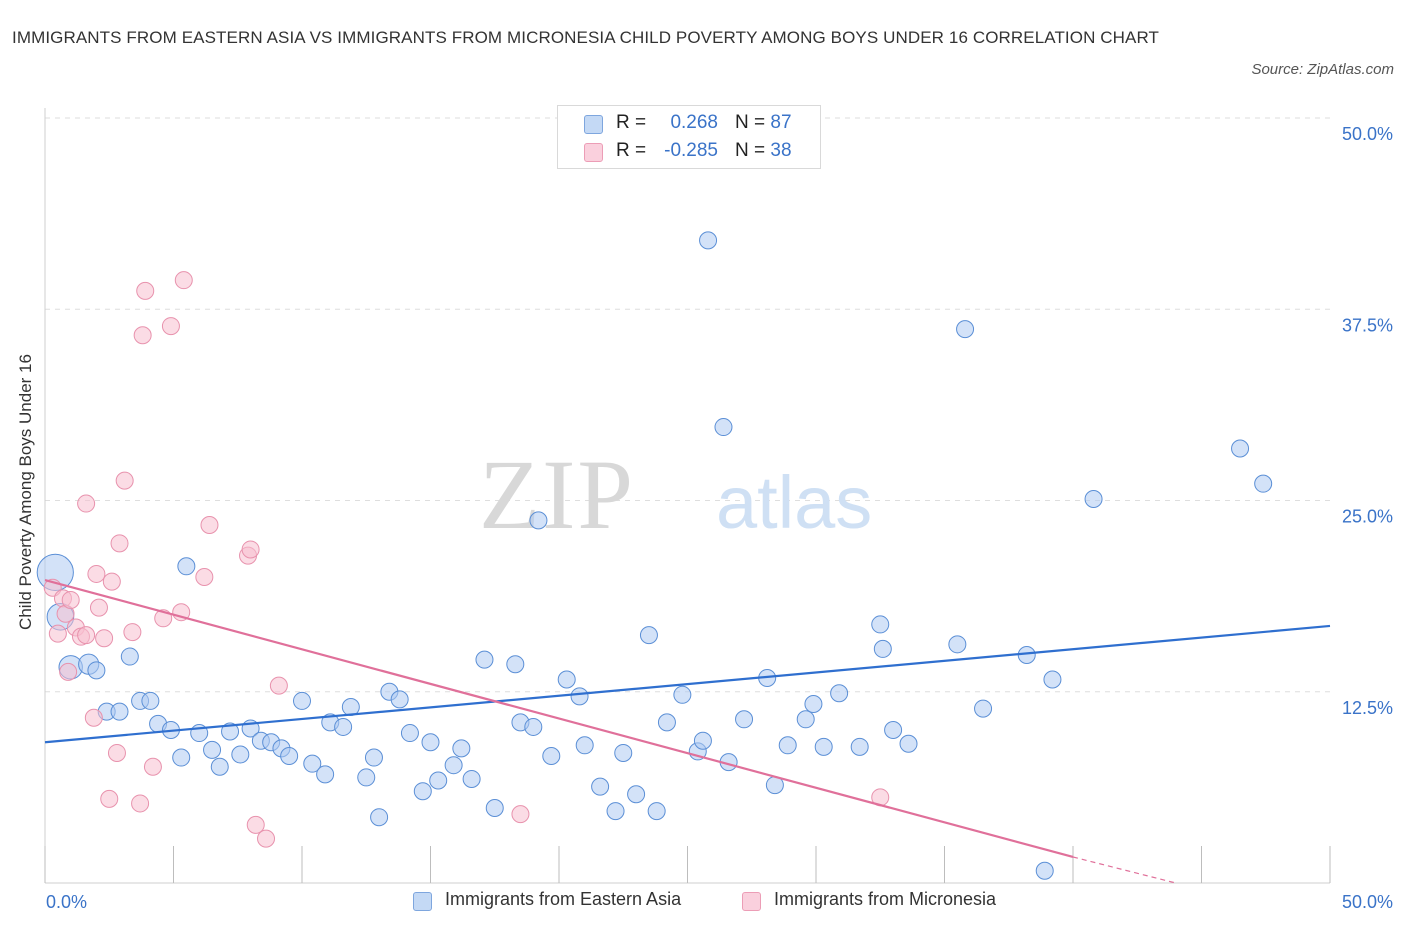 The width and height of the screenshot is (1406, 930). I want to click on legend-n-text: N = 87, so click(763, 123).